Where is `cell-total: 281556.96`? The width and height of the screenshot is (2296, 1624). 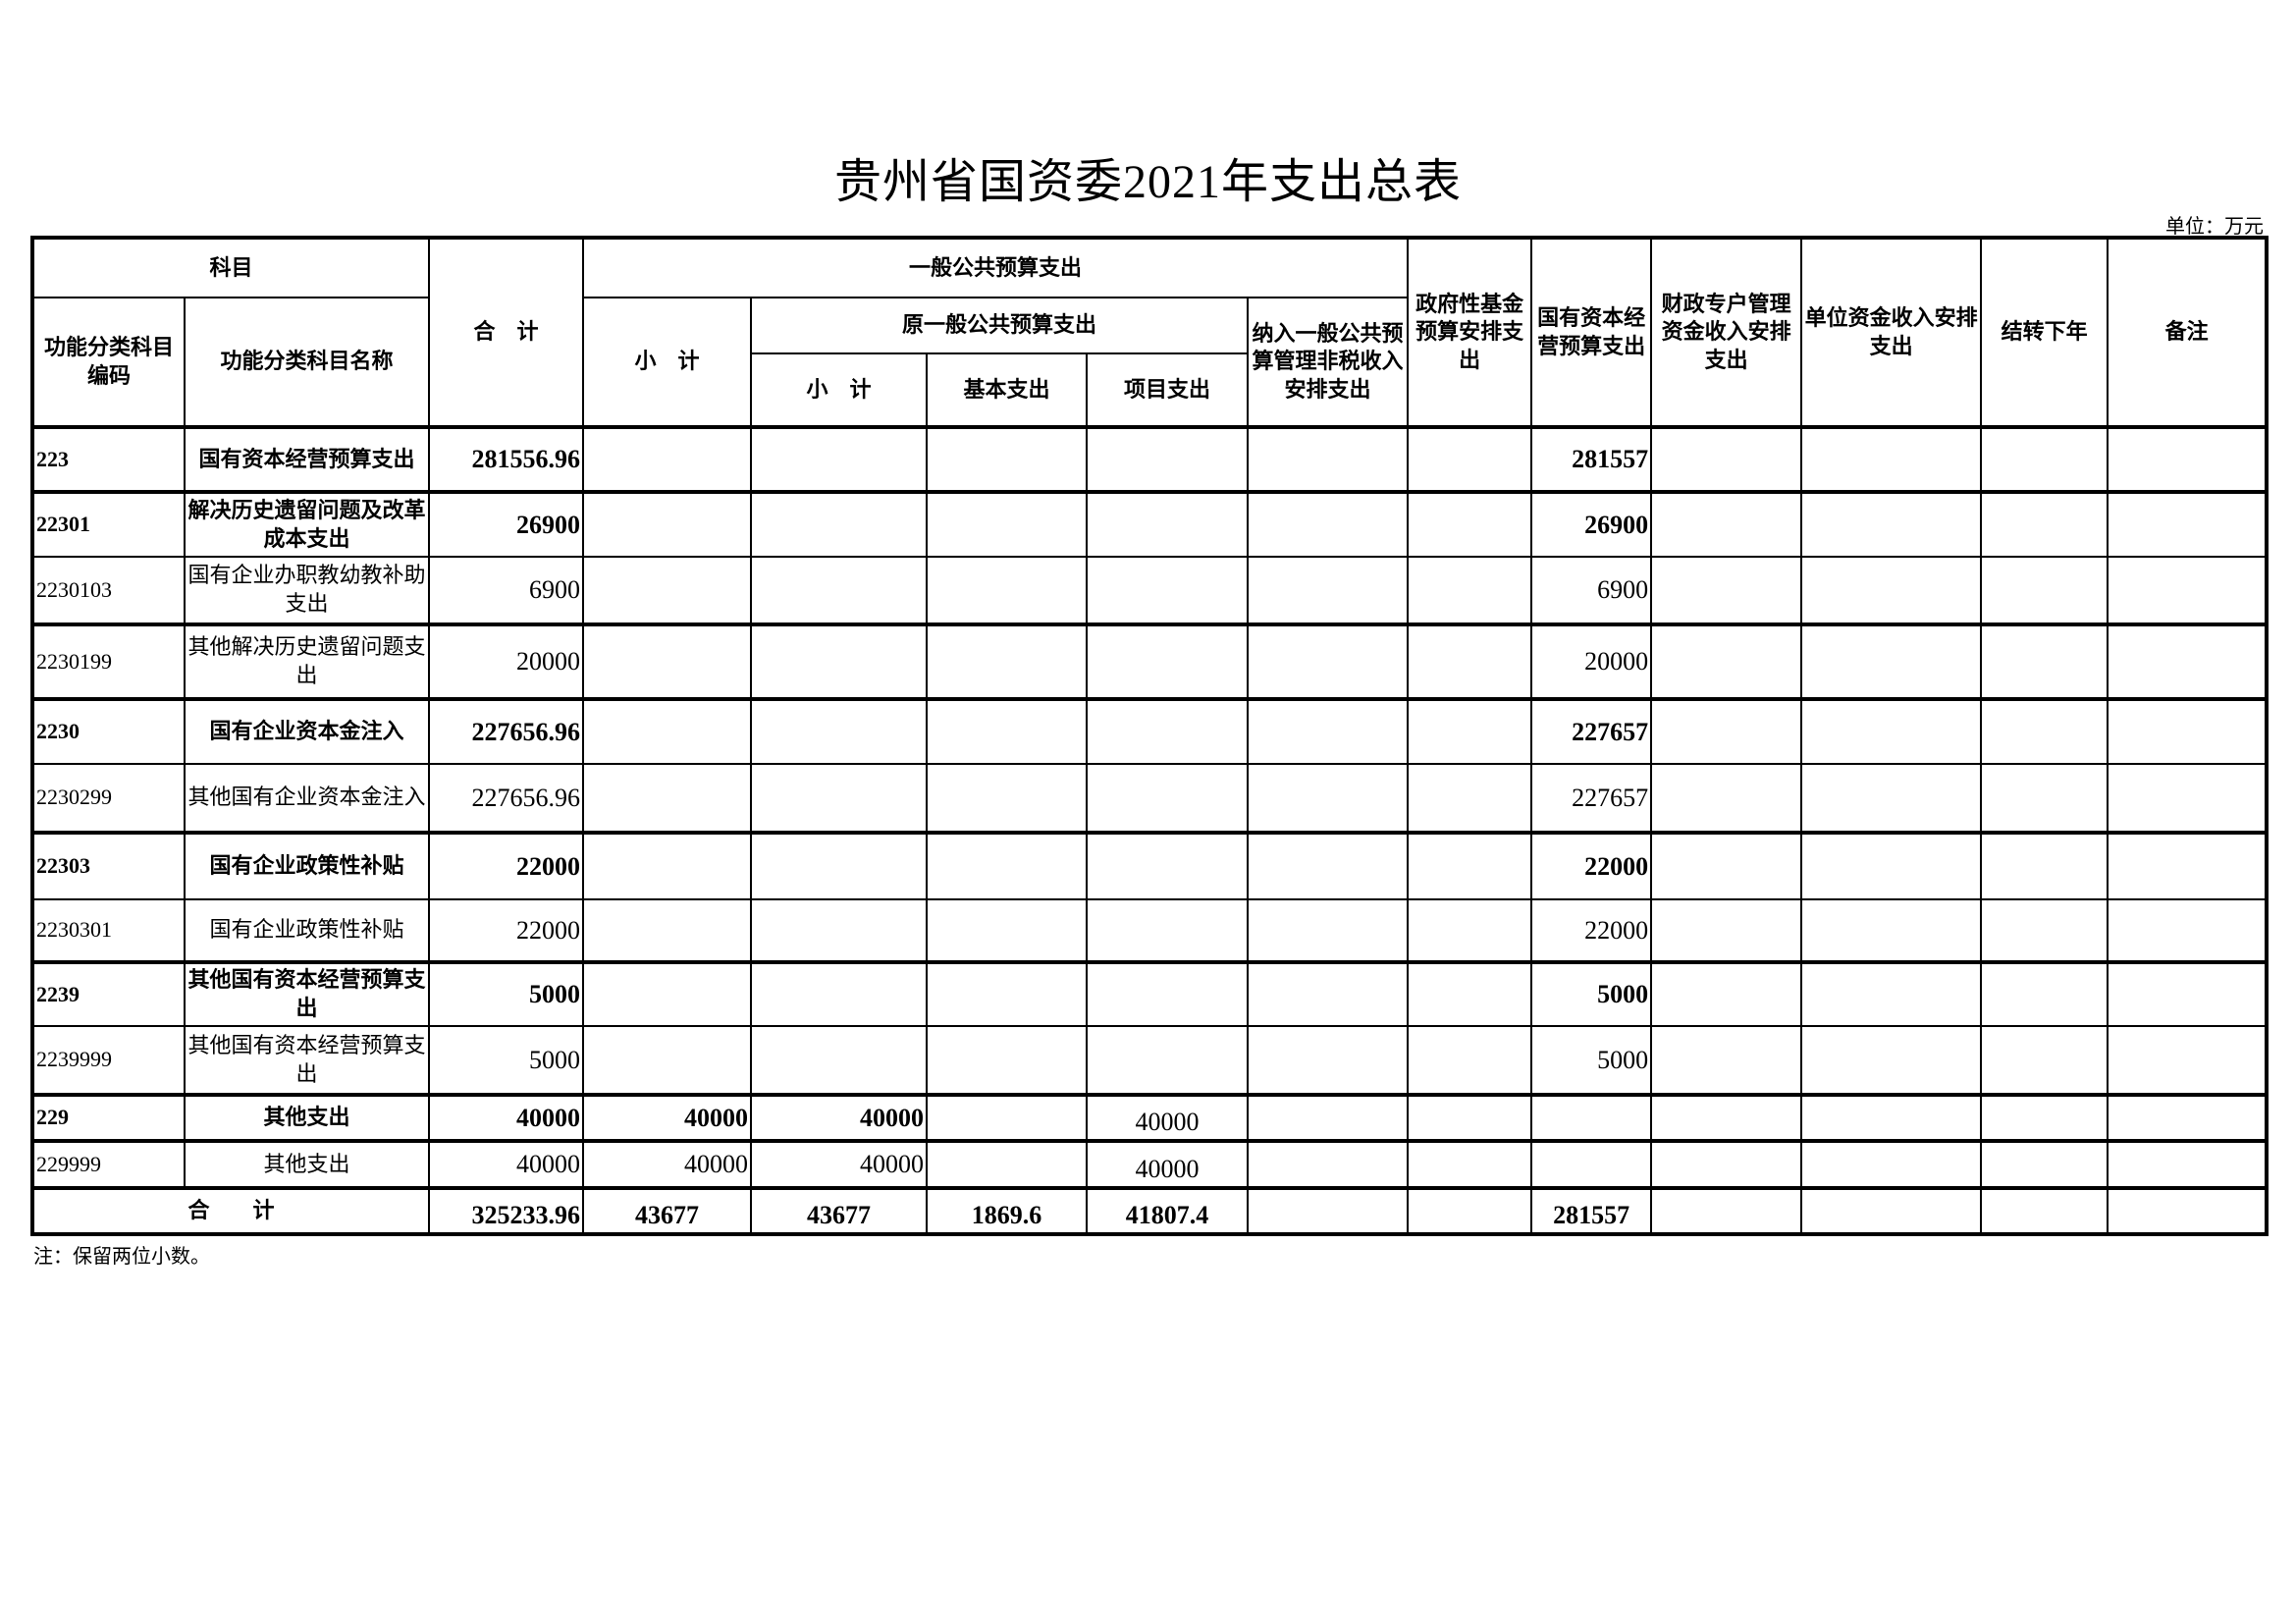
cell-total: 281556.96 is located at coordinates (506, 459).